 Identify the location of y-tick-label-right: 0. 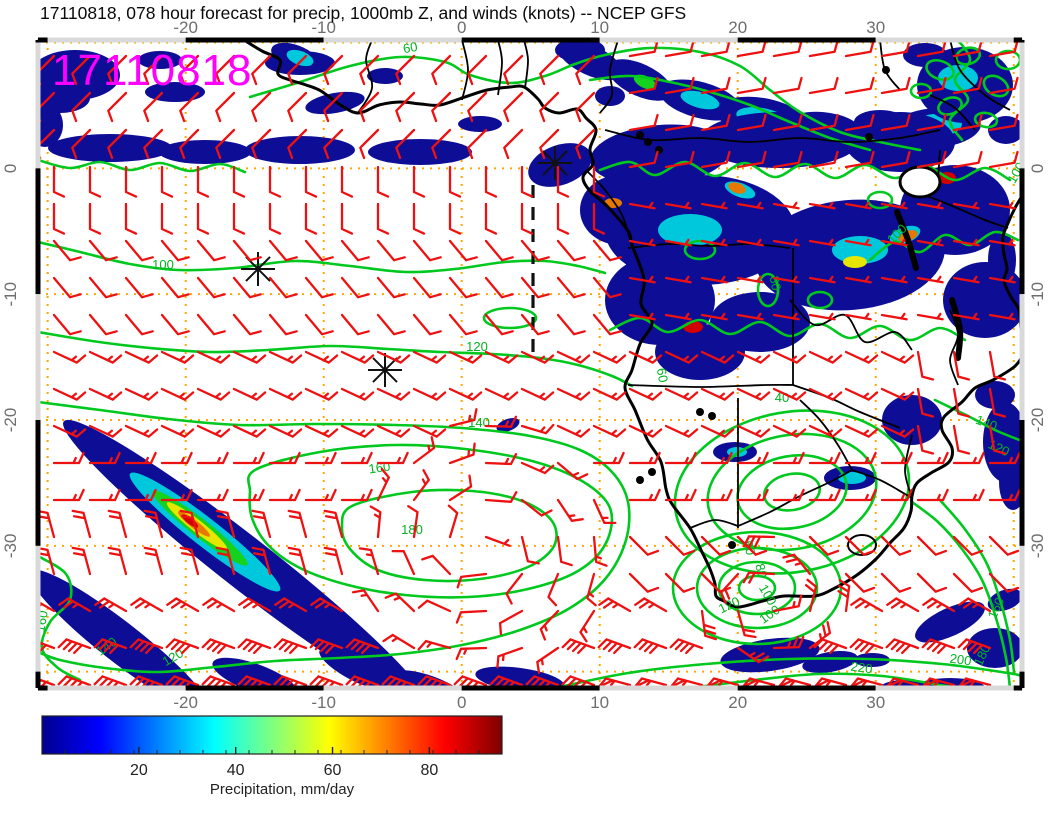
(1037, 168).